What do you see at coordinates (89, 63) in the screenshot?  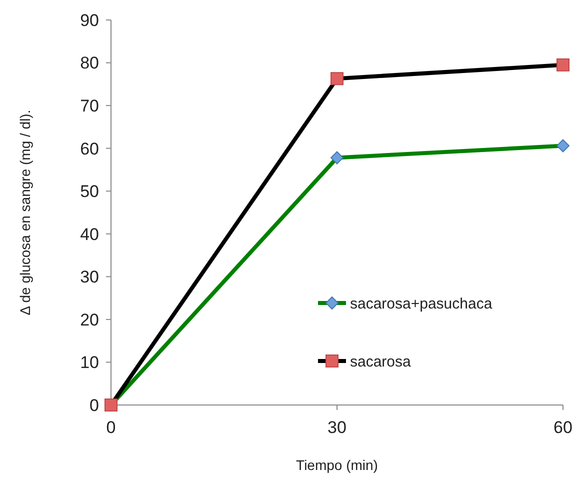 I see `y-tick-label: 80` at bounding box center [89, 63].